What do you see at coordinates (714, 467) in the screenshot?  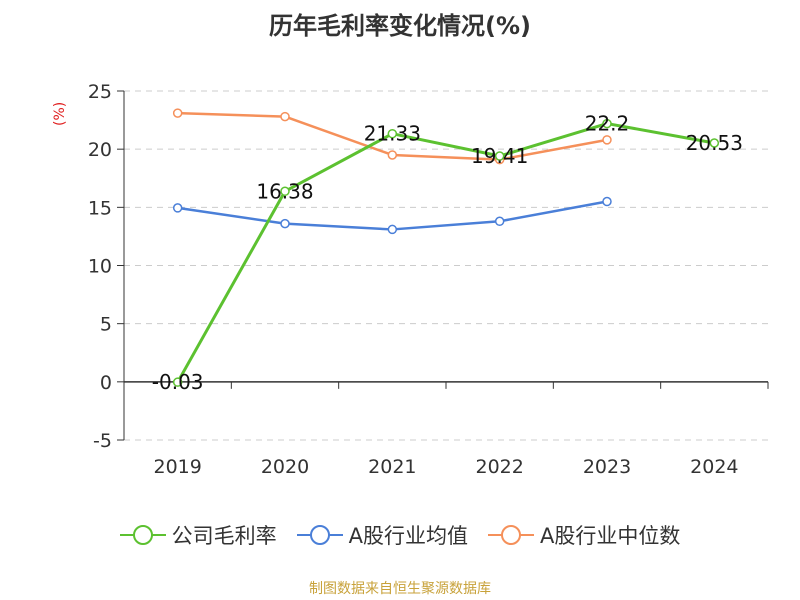 I see `x-tick-label: 2024` at bounding box center [714, 467].